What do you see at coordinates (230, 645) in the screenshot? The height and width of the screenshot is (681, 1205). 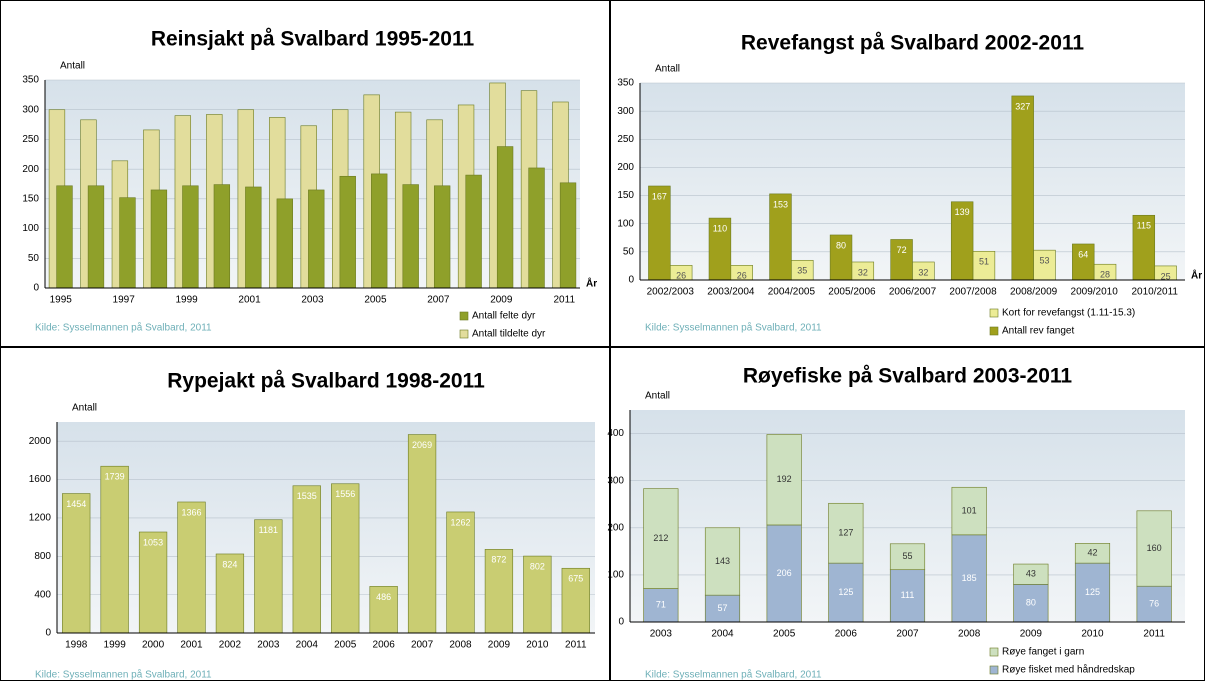 I see `x-tick-label: 2002` at bounding box center [230, 645].